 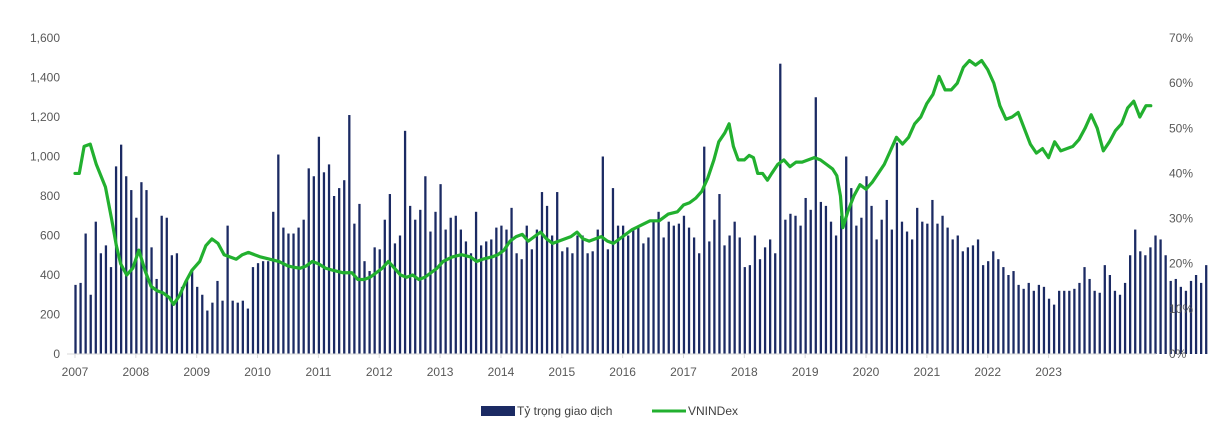 What do you see at coordinates (45, 196) in the screenshot?
I see `left-axis-ticks: 0 200 400 600 800 1,000 1,200 1,400 1,600` at bounding box center [45, 196].